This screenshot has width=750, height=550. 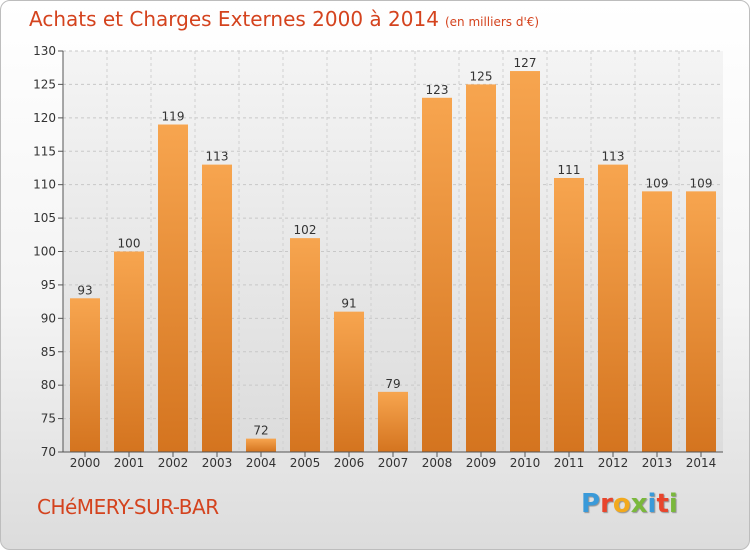 What do you see at coordinates (261, 463) in the screenshot?
I see `x-tick-label: 2004` at bounding box center [261, 463].